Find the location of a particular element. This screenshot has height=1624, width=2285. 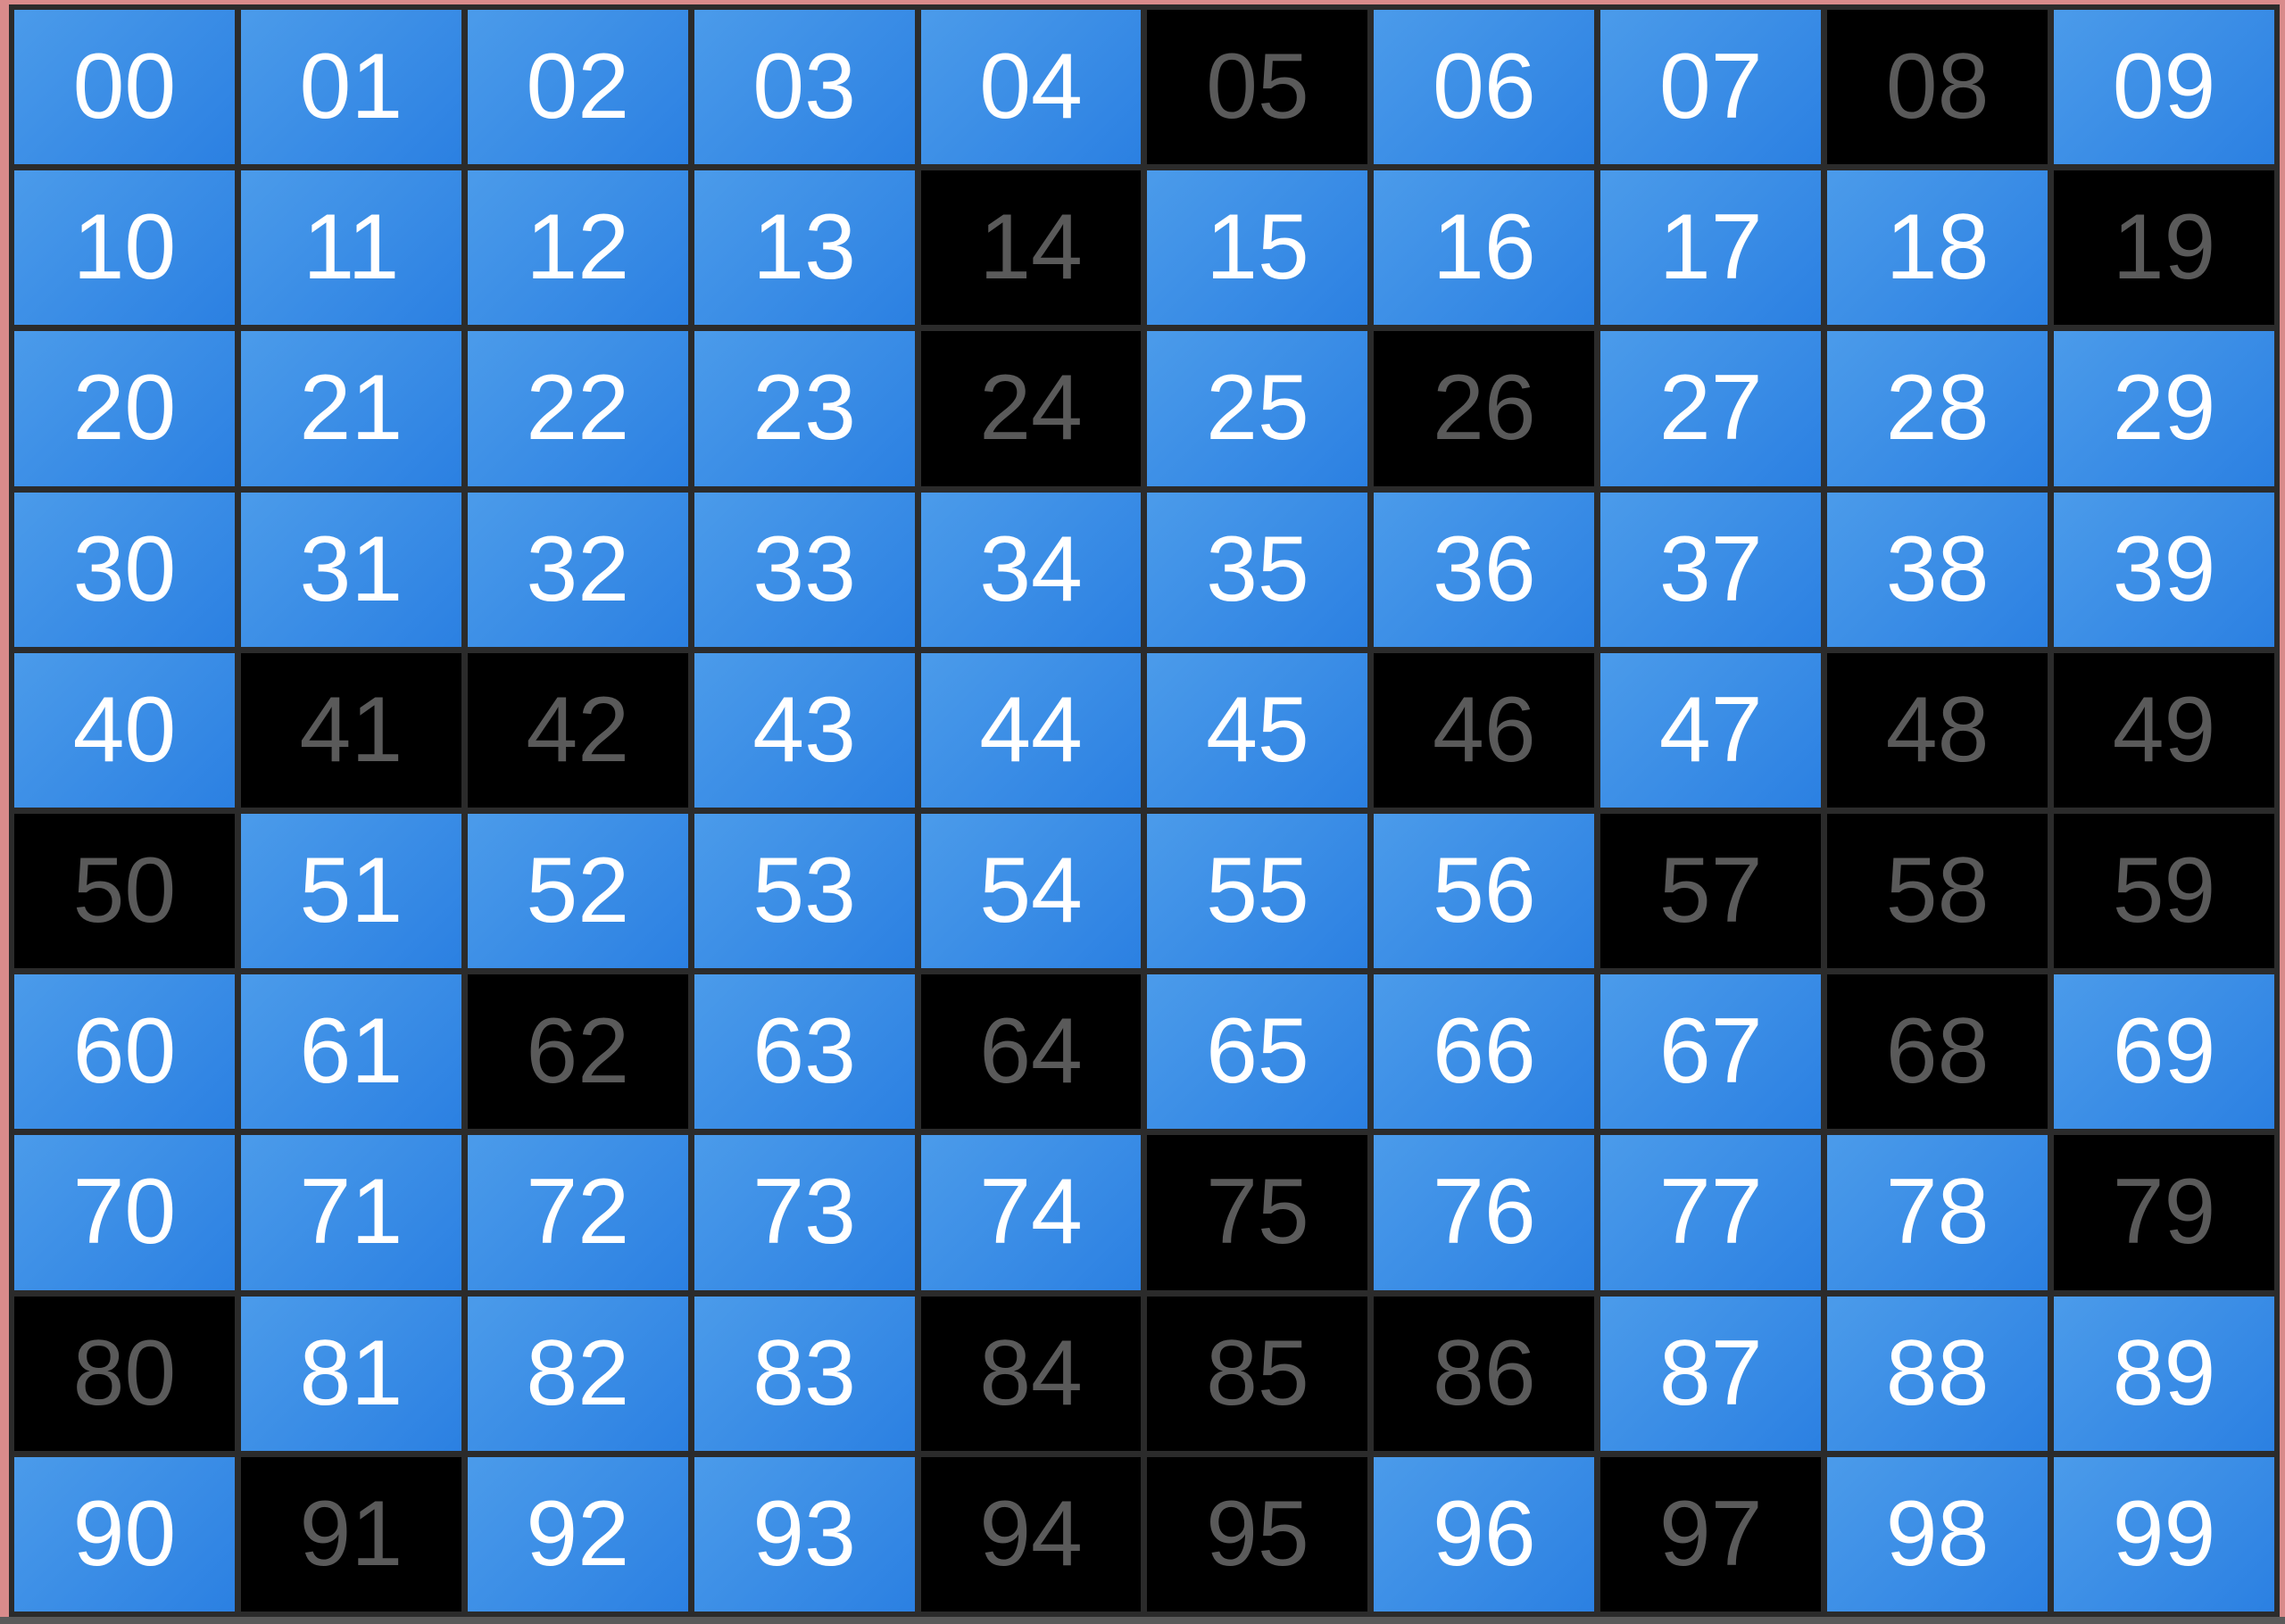

grid-cell-42: 42 is located at coordinates (577, 730).